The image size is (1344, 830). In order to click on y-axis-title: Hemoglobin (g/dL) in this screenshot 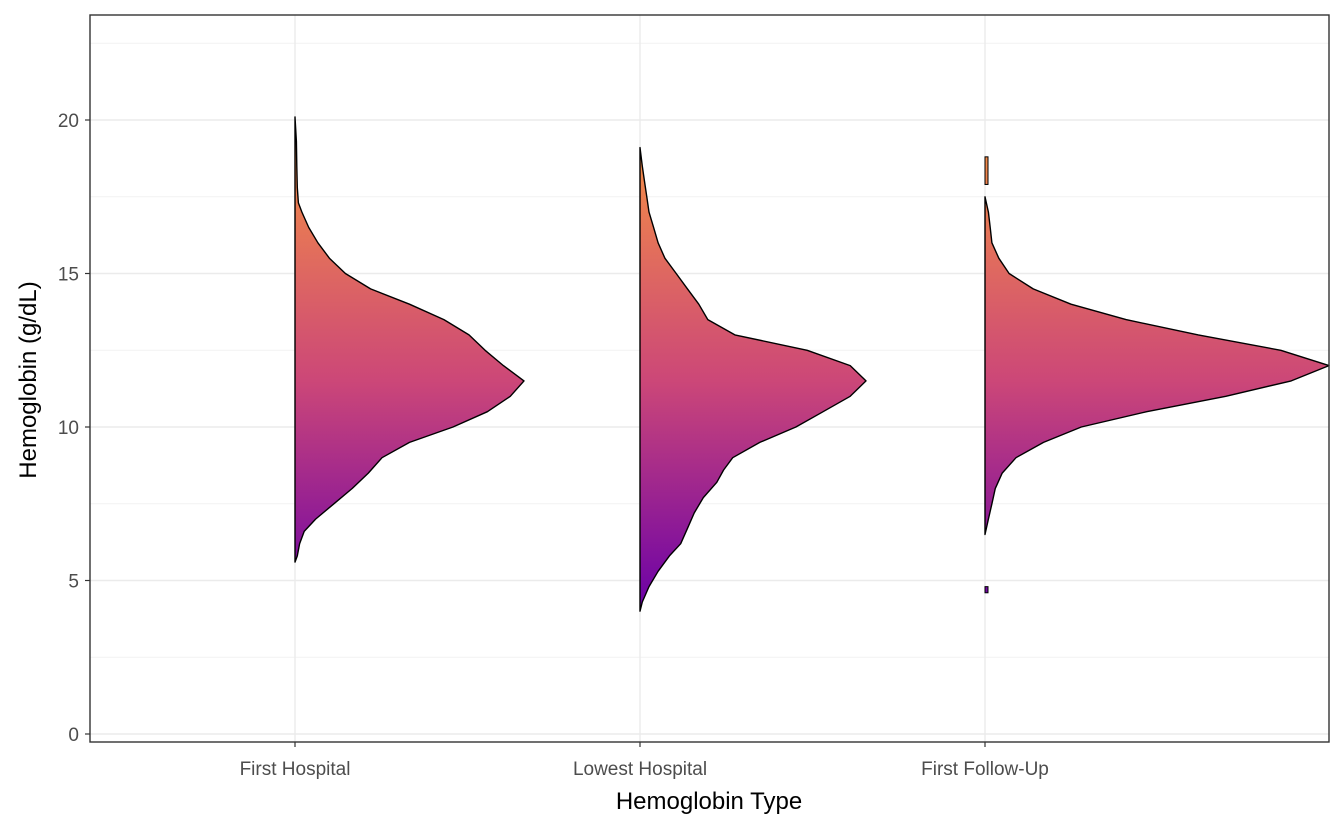, I will do `click(28, 379)`.